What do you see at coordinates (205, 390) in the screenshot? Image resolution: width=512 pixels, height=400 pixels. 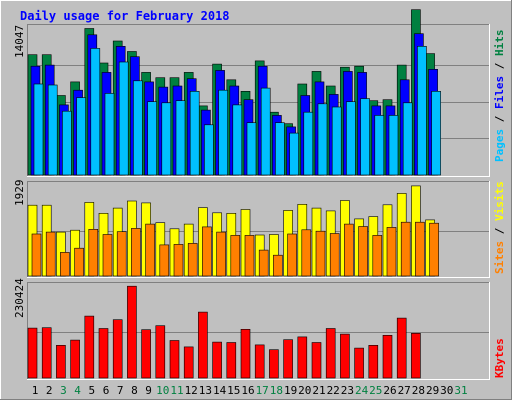 I see `x-label-day-13: 13` at bounding box center [205, 390].